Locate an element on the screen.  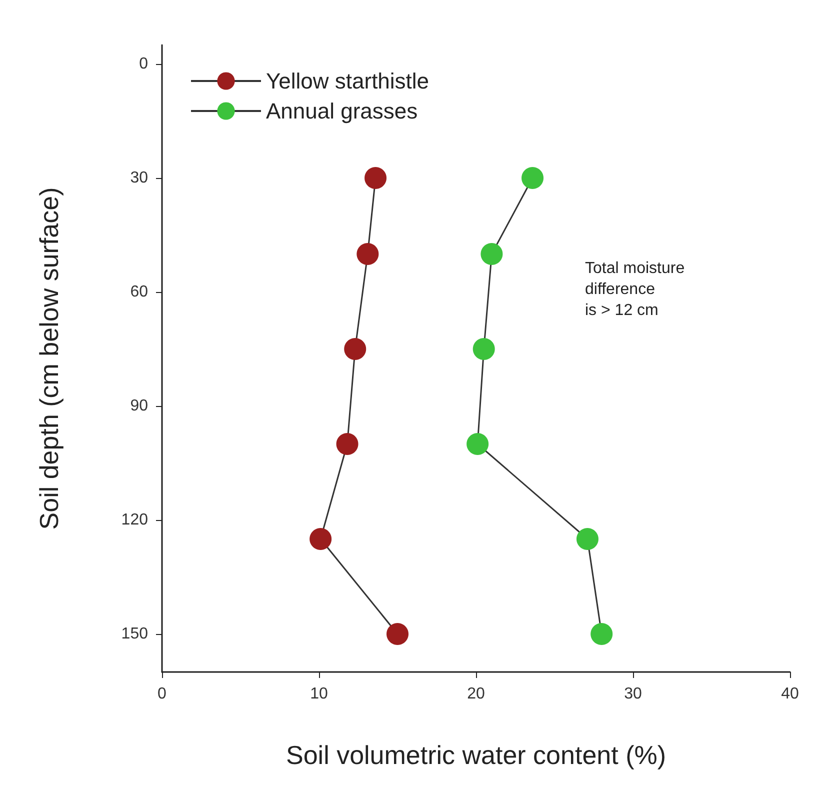
y-axis-title: Soil depth (cm below surface) is located at coordinates (49, 358).